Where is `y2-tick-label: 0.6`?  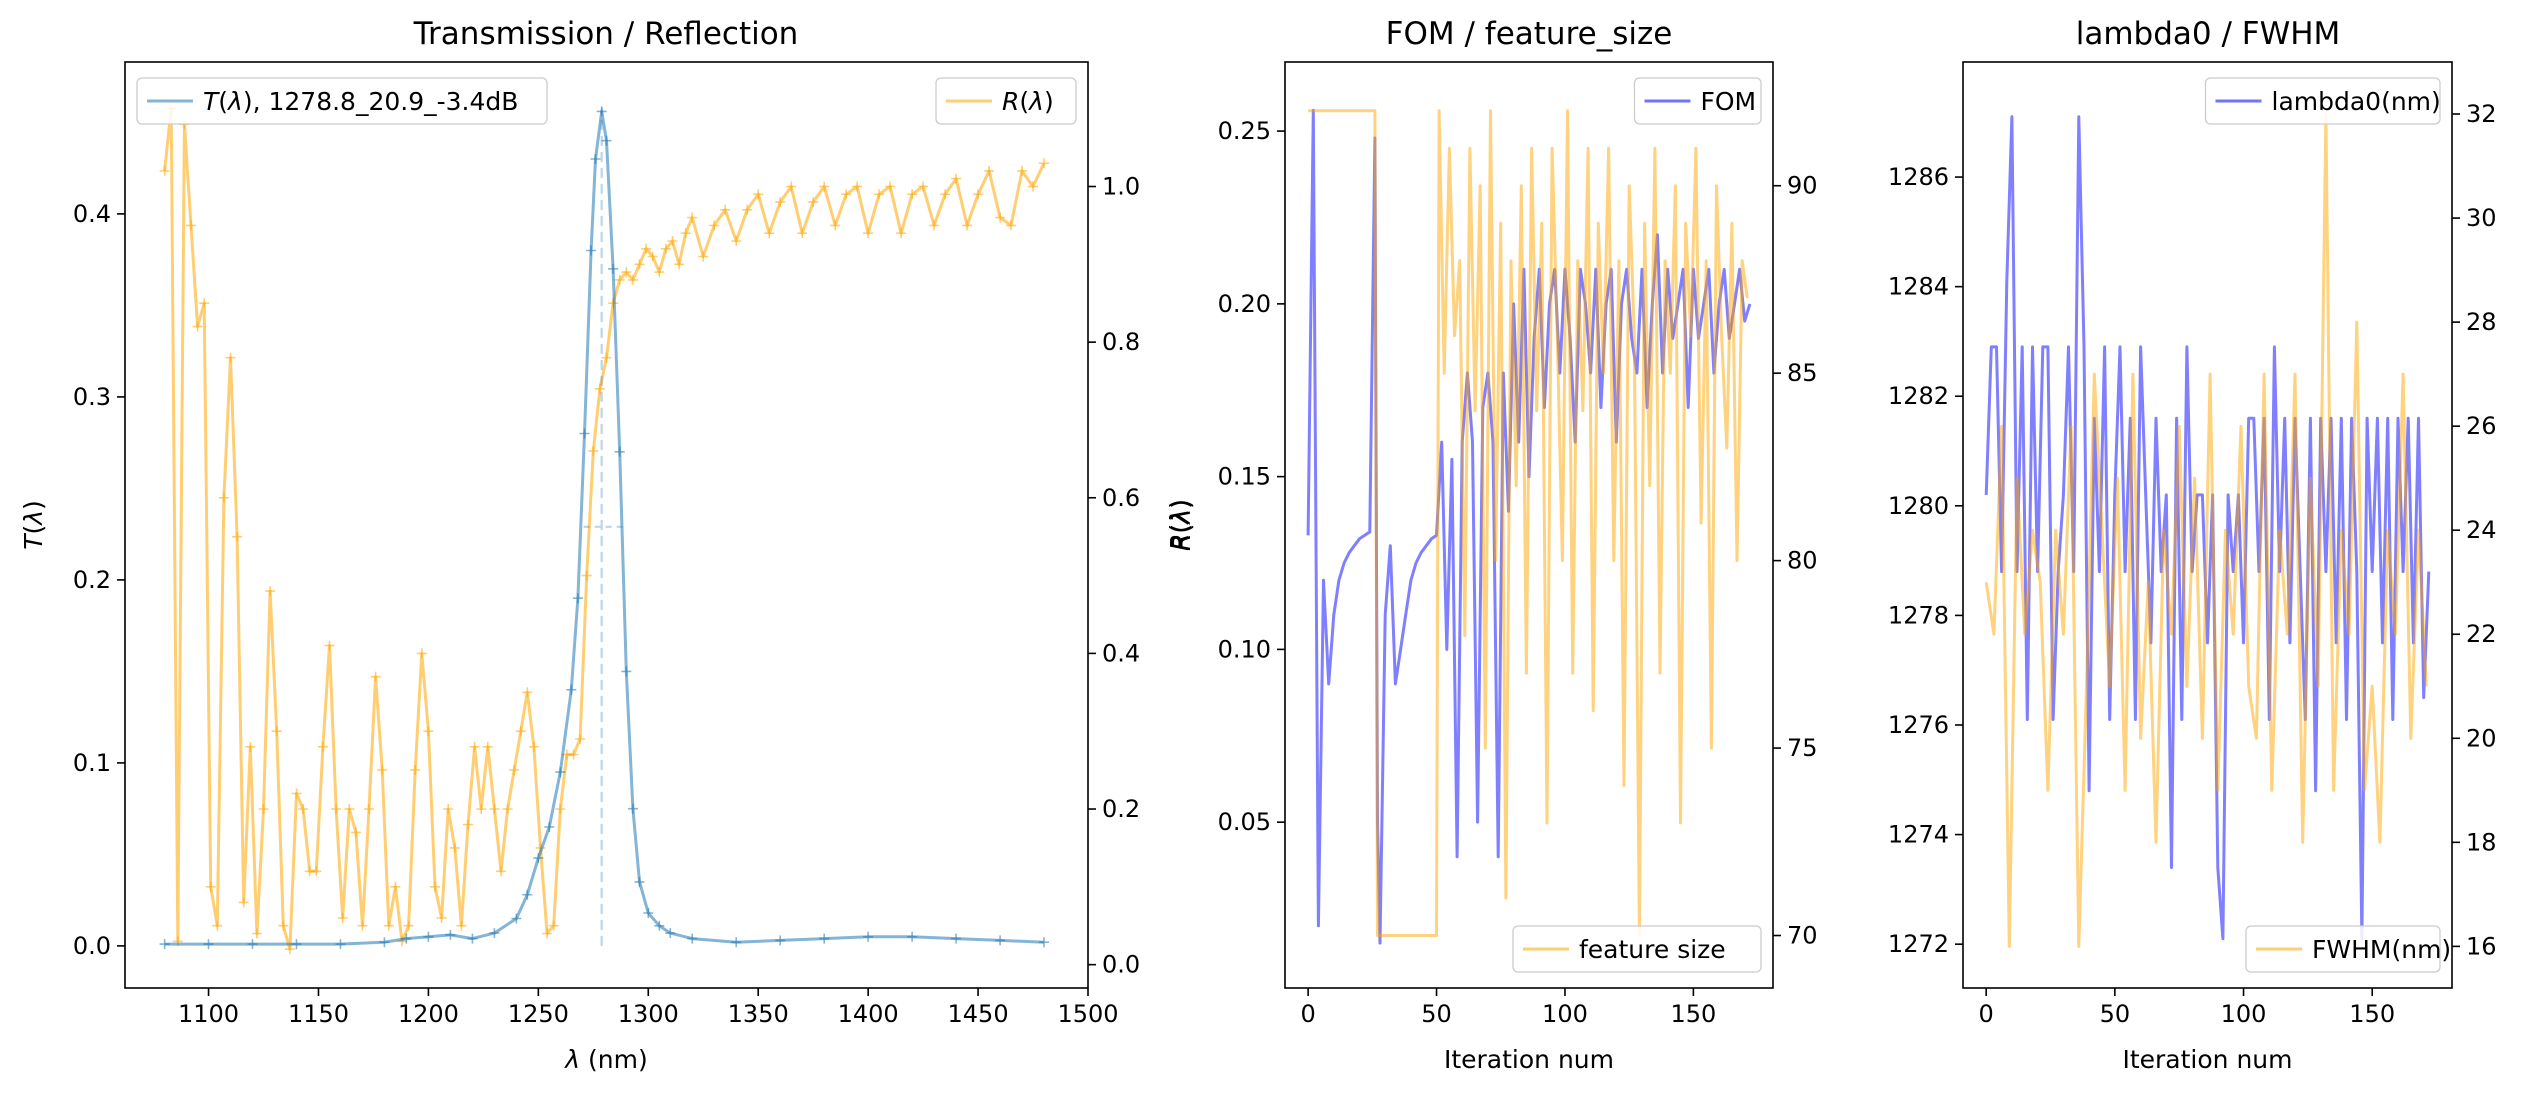
y2-tick-label: 0.6 is located at coordinates (1121, 498).